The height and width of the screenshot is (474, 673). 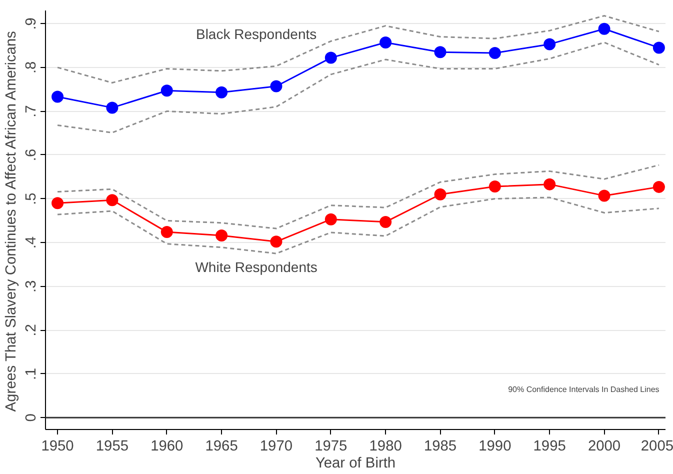 What do you see at coordinates (12, 221) in the screenshot?
I see `y-axis-title: Agrees That Slavery Continues to Affect African Americans` at bounding box center [12, 221].